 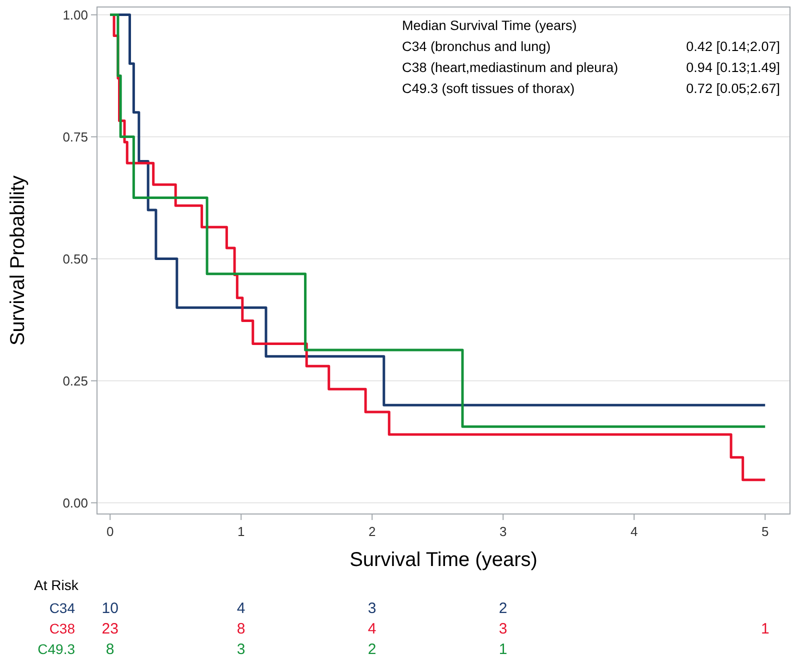 What do you see at coordinates (18, 260) in the screenshot?
I see `y-axis-title: Survival Probability` at bounding box center [18, 260].